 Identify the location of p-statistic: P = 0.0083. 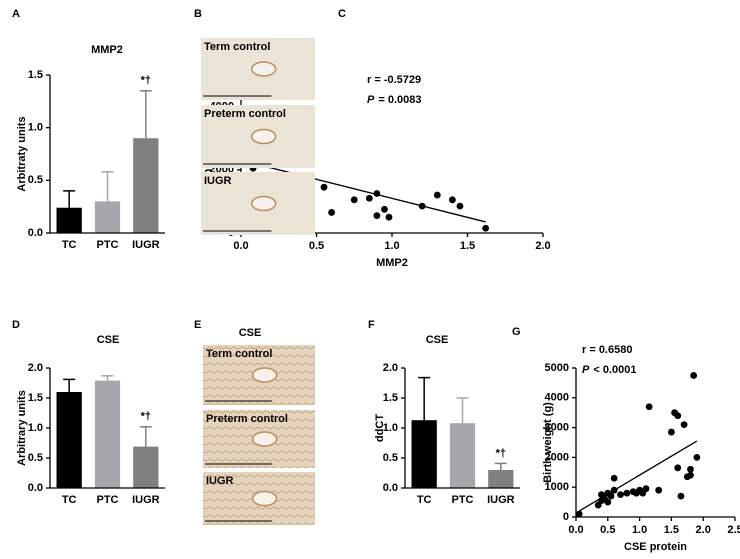
(394, 100).